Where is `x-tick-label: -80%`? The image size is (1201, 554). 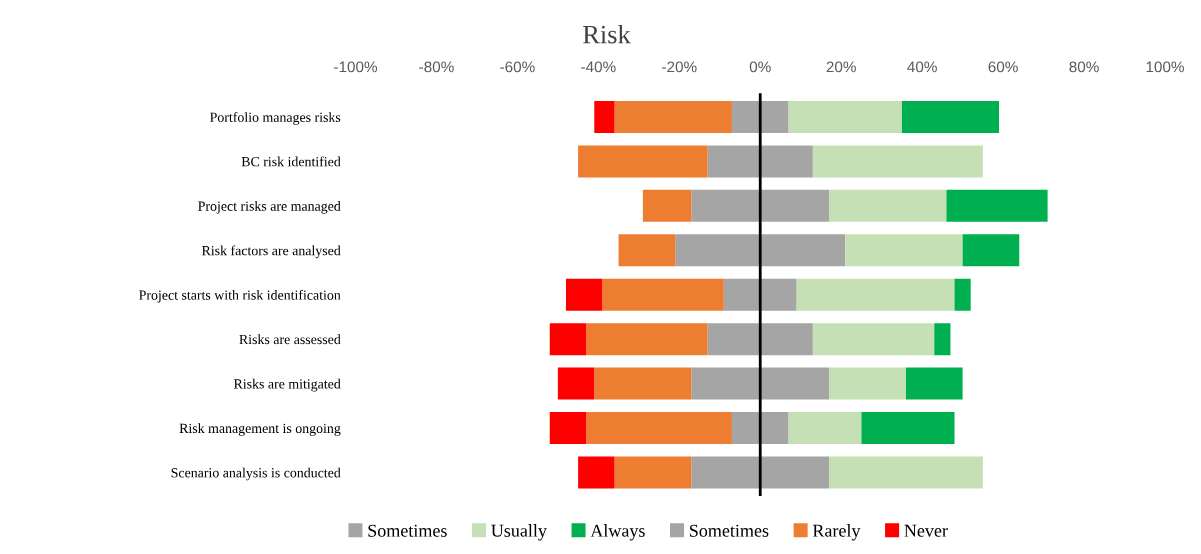
x-tick-label: -80% is located at coordinates (436, 67).